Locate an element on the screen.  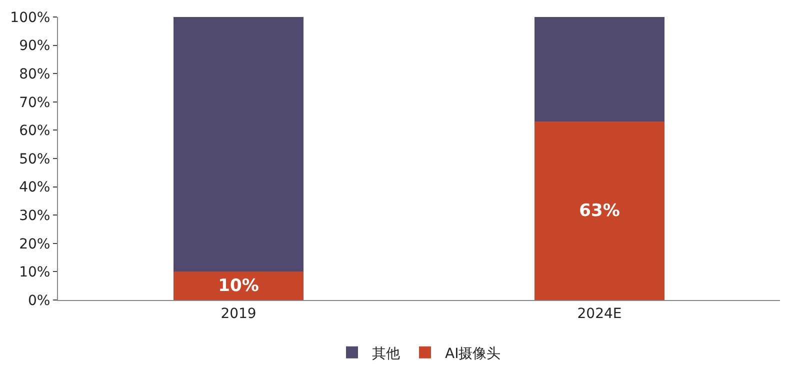
legend-label: 其他 is located at coordinates (386, 354).